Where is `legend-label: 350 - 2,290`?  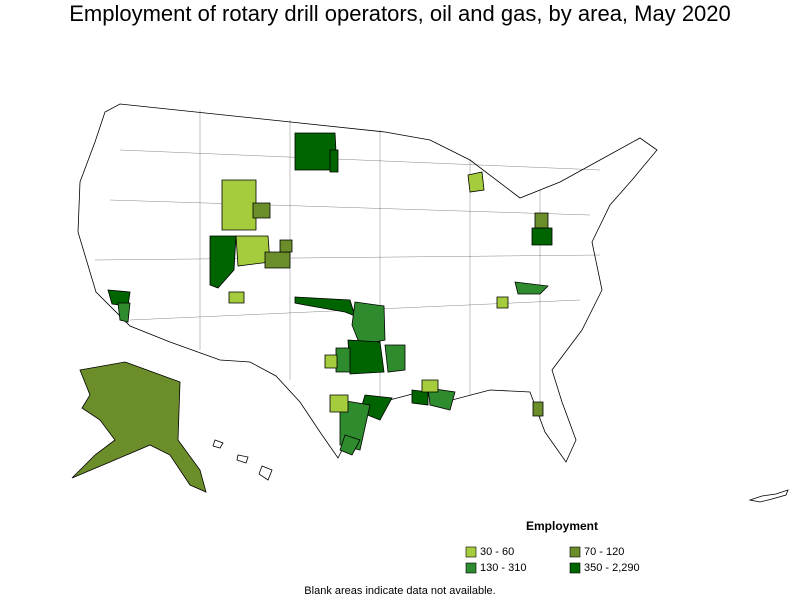
legend-label: 350 - 2,290 is located at coordinates (612, 568).